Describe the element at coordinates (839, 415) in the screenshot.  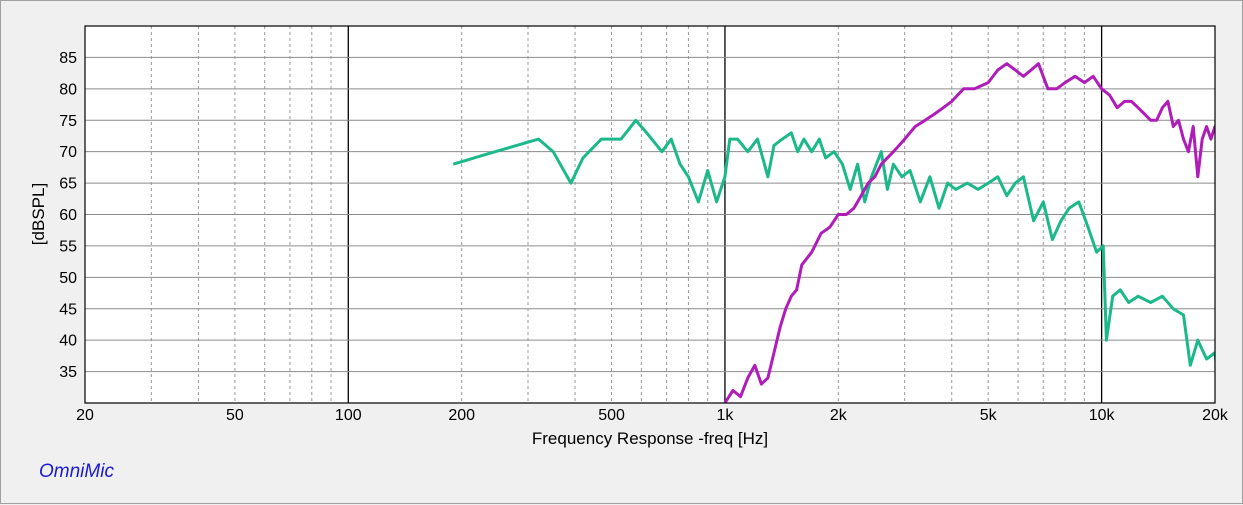
I see `x-tick-label: 2k` at that location.